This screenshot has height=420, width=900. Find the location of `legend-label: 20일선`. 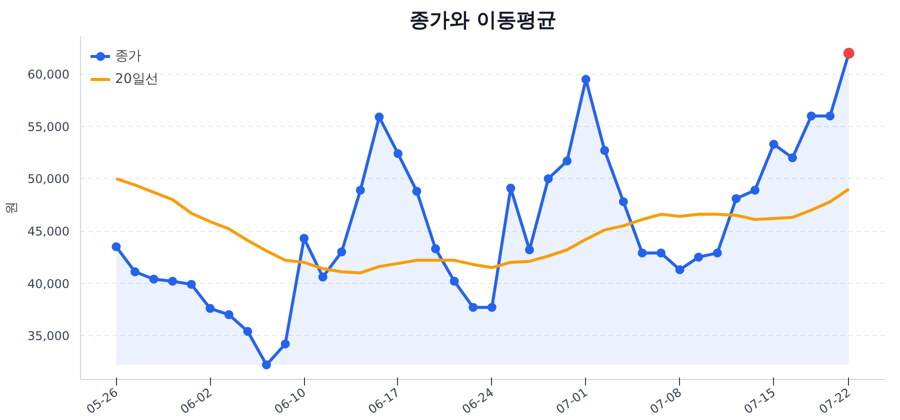

legend-label: 20일선 is located at coordinates (136, 79).